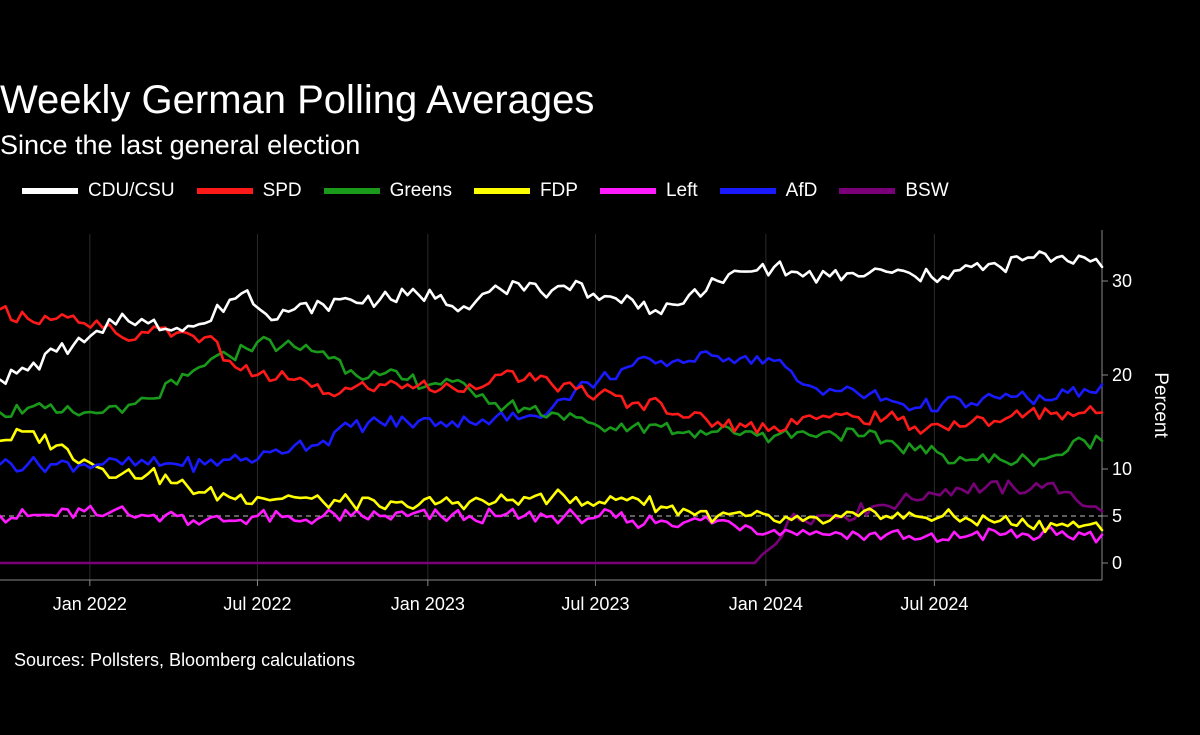  What do you see at coordinates (1117, 516) in the screenshot?
I see `y-tick-label: 5` at bounding box center [1117, 516].